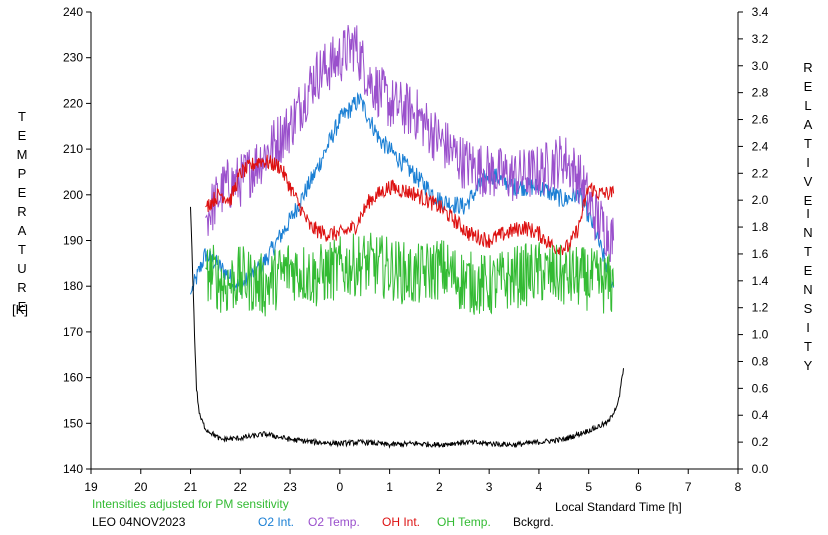 Image resolution: width=828 pixels, height=535 pixels. Describe the element at coordinates (760, 254) in the screenshot. I see `right-y-tick-label: 1.6` at that location.